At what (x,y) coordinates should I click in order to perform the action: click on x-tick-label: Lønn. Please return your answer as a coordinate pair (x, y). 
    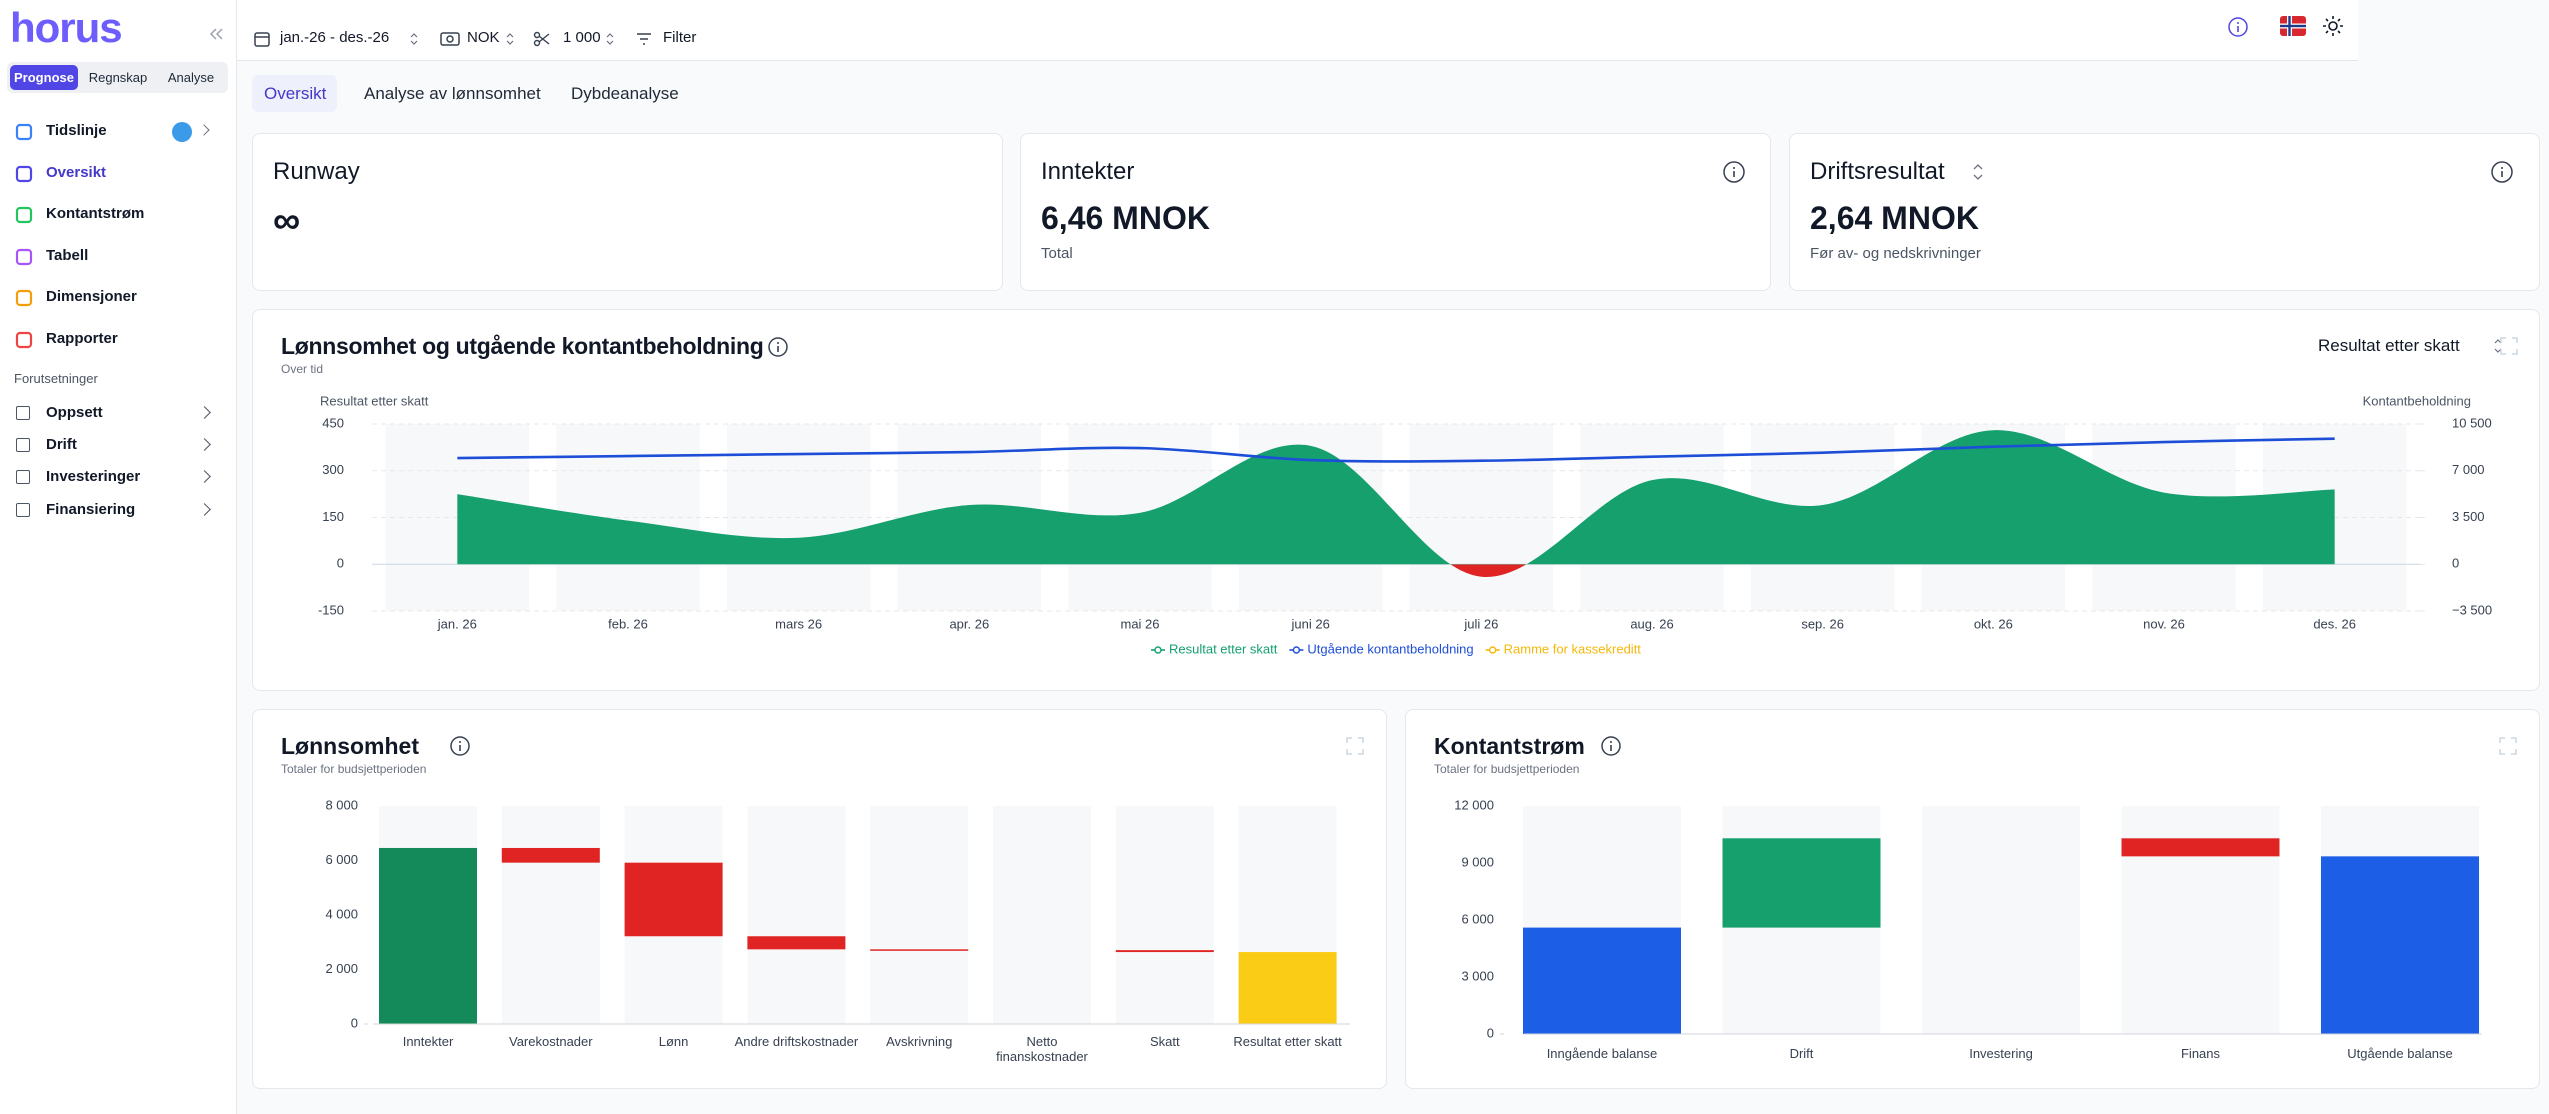
    Looking at the image, I should click on (673, 1041).